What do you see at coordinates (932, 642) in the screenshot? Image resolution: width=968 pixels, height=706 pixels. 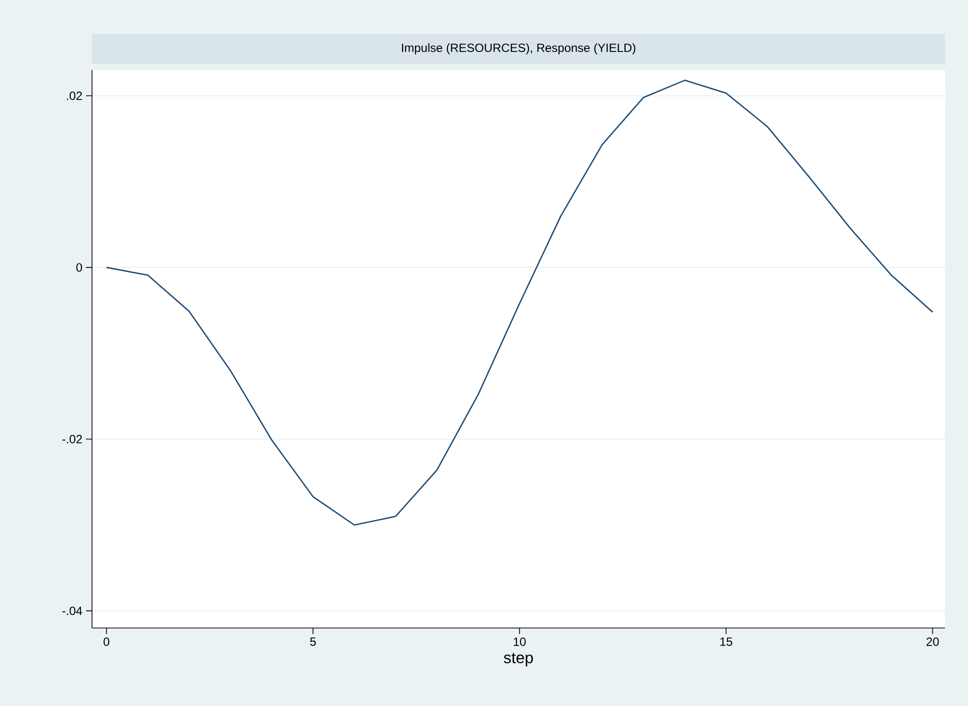 I see `x-tick-label: 20` at bounding box center [932, 642].